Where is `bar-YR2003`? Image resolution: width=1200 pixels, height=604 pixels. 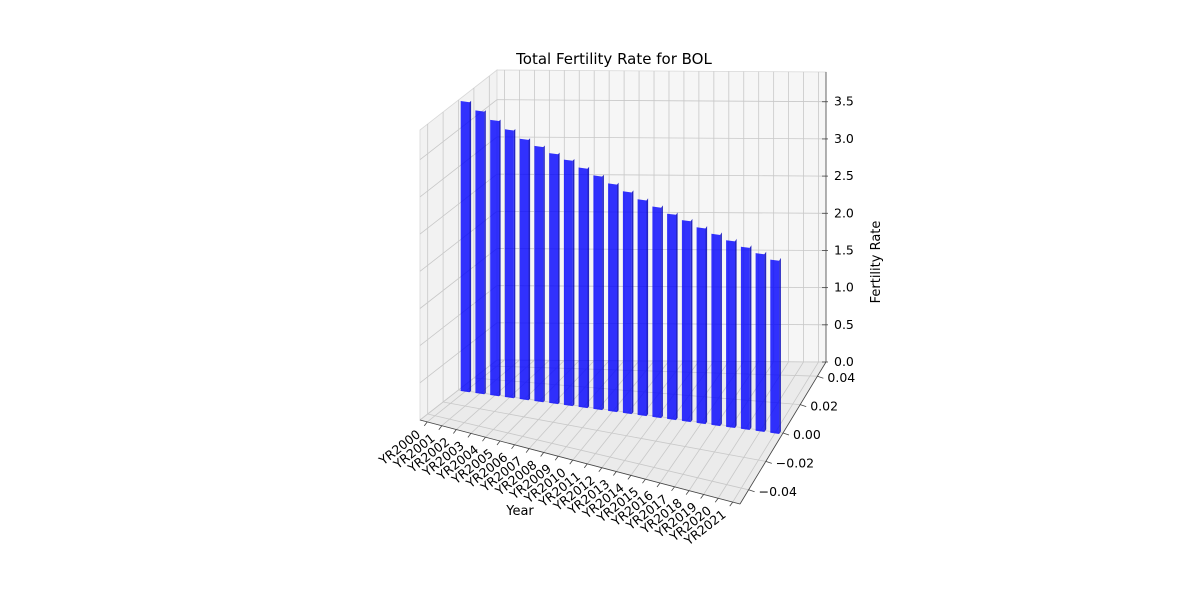 bar-YR2003 is located at coordinates (510, 264).